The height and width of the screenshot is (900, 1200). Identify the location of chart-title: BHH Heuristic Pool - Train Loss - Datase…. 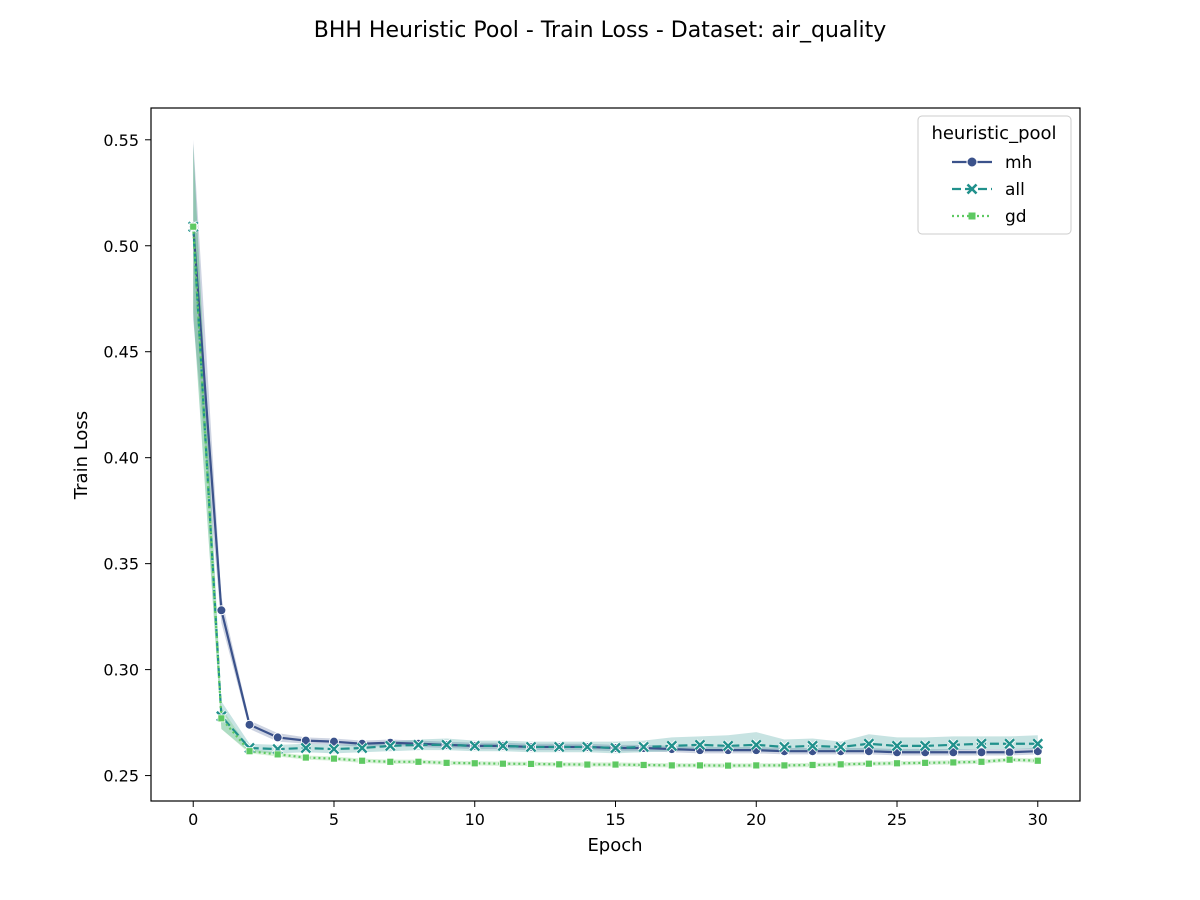
(600, 30).